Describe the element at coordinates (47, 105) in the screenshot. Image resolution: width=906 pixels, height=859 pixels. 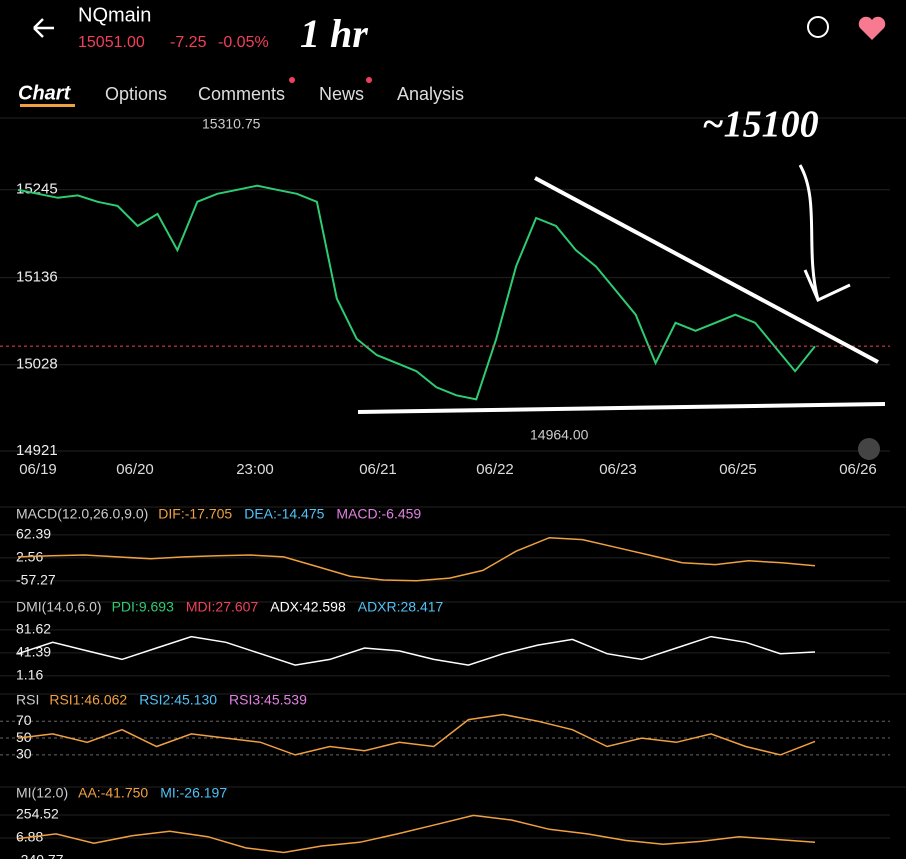
I see `tab-underline` at that location.